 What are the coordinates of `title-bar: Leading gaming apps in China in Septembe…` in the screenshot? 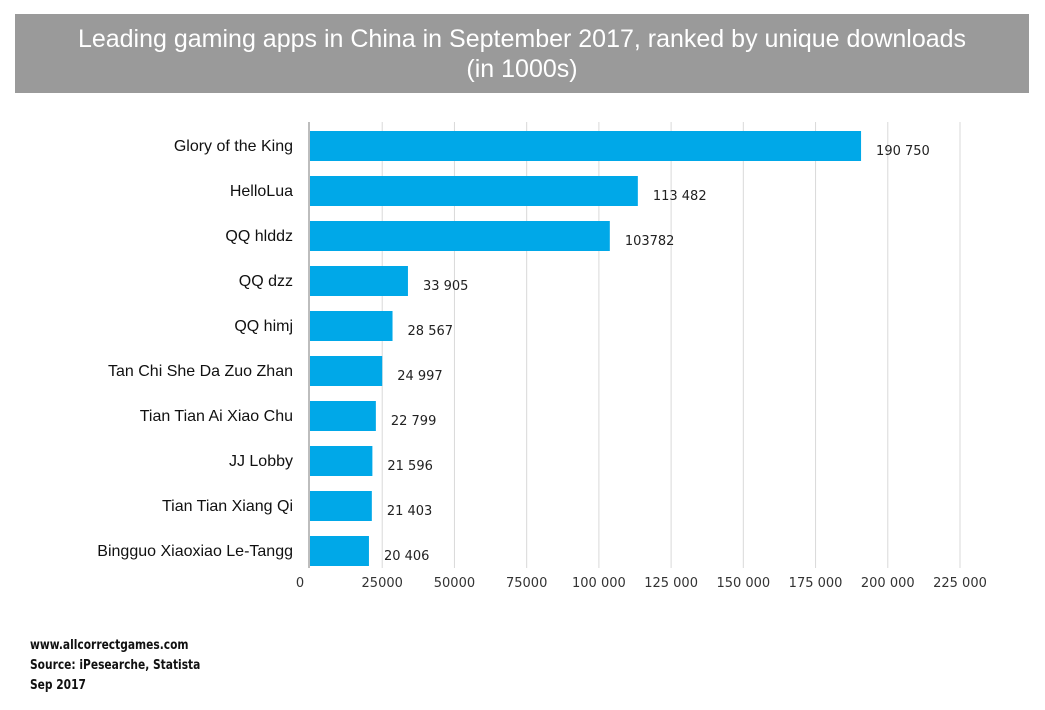 It's located at (522, 53).